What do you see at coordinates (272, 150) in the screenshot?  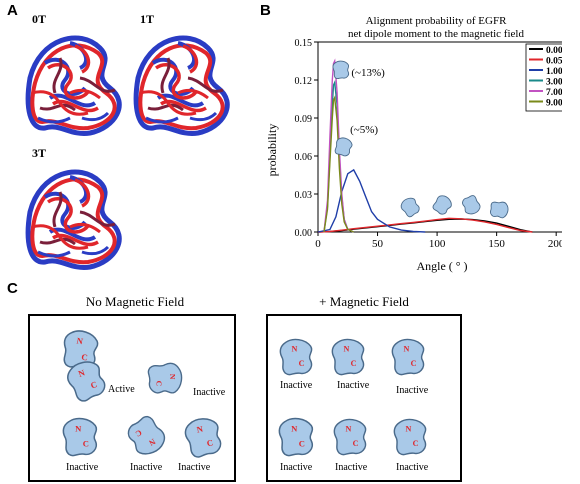 I see `y-axis-label: probability` at bounding box center [272, 150].